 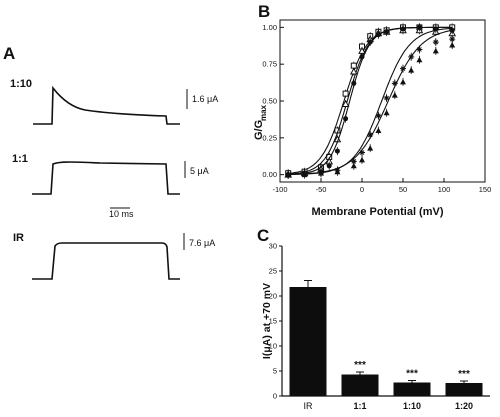 What do you see at coordinates (269, 64) in the screenshot?
I see `chart-b-y-tick-label: 0.75` at bounding box center [269, 64].